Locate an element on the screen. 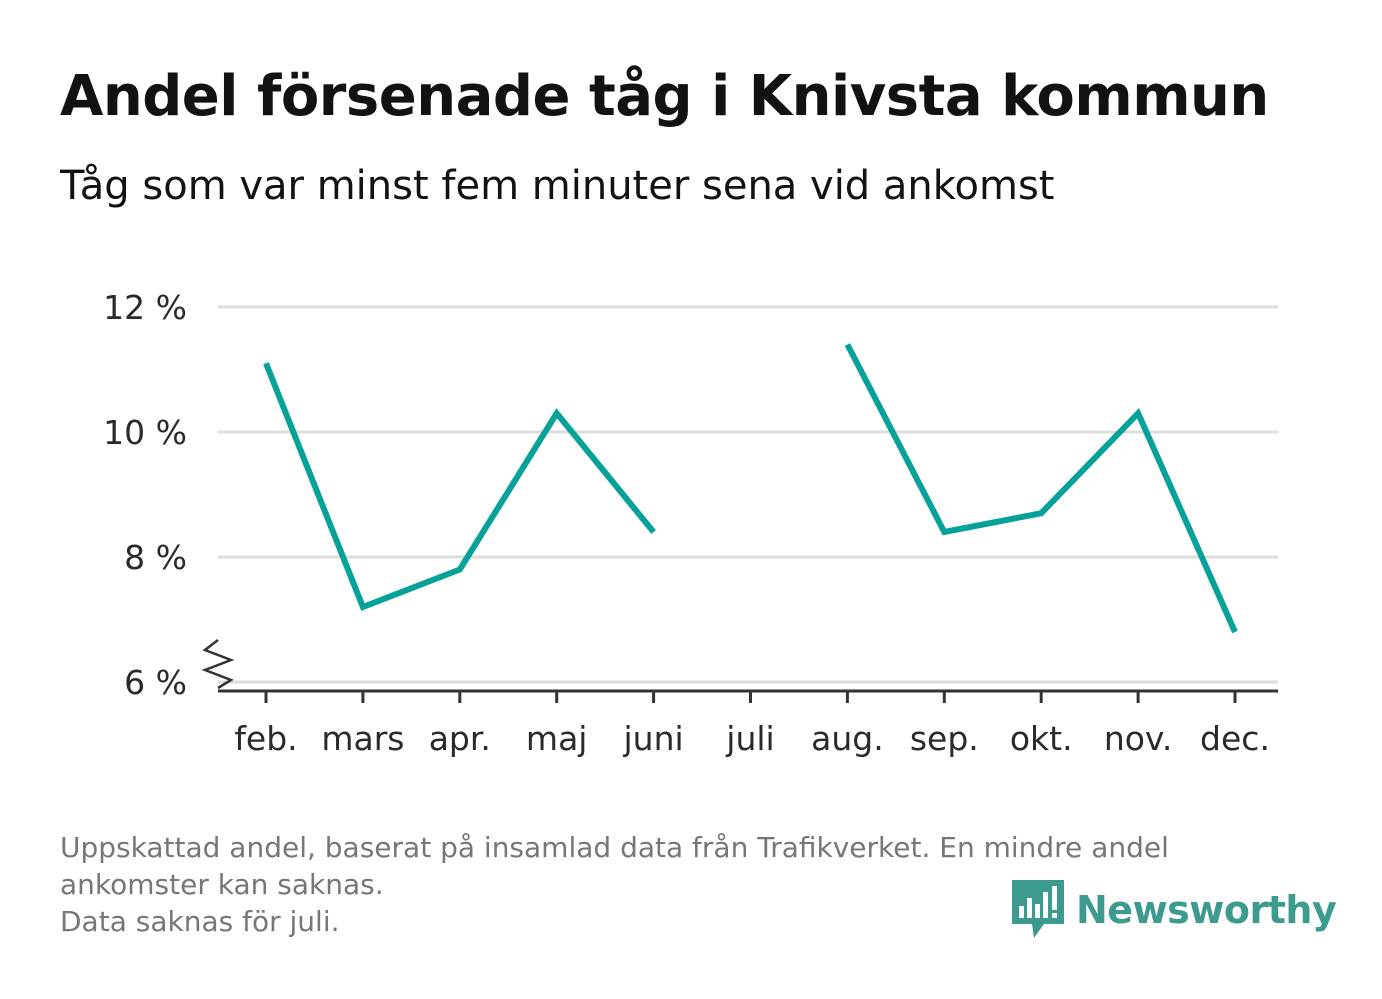 Image resolution: width=1382 pixels, height=999 pixels. x-tick-label: juni is located at coordinates (653, 738).